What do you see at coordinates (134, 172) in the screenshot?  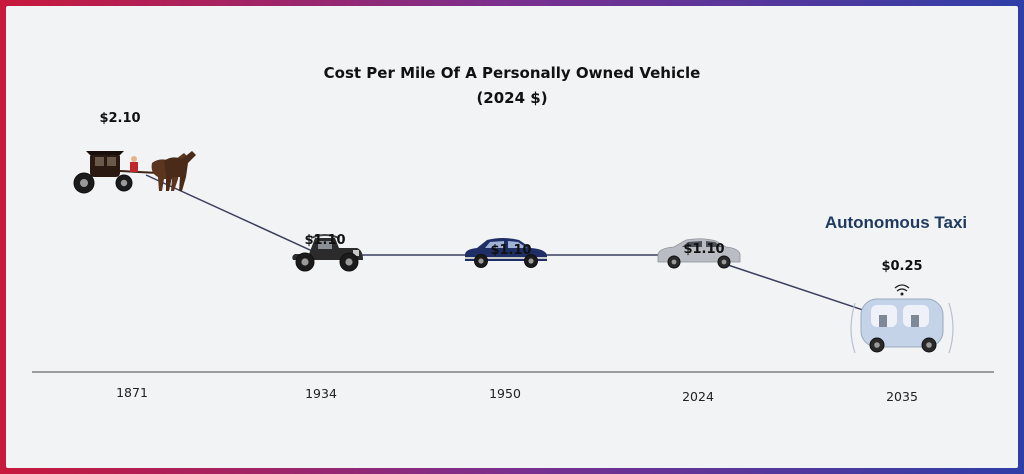 I see `horse-carriage-icon` at bounding box center [134, 172].